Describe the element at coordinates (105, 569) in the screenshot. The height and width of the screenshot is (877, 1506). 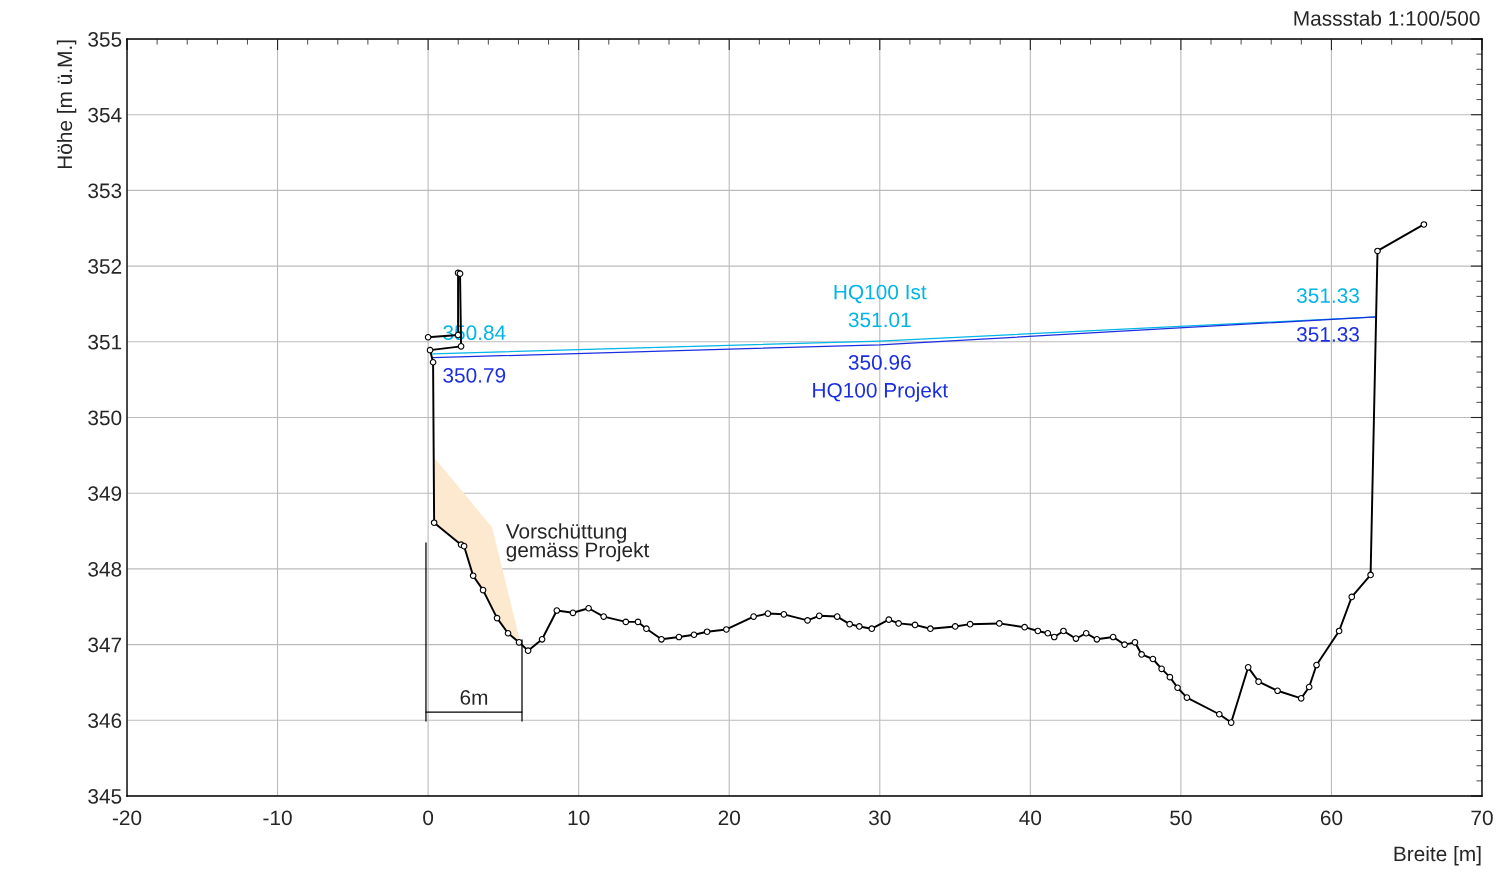
I see `y-tick-label: 348` at that location.